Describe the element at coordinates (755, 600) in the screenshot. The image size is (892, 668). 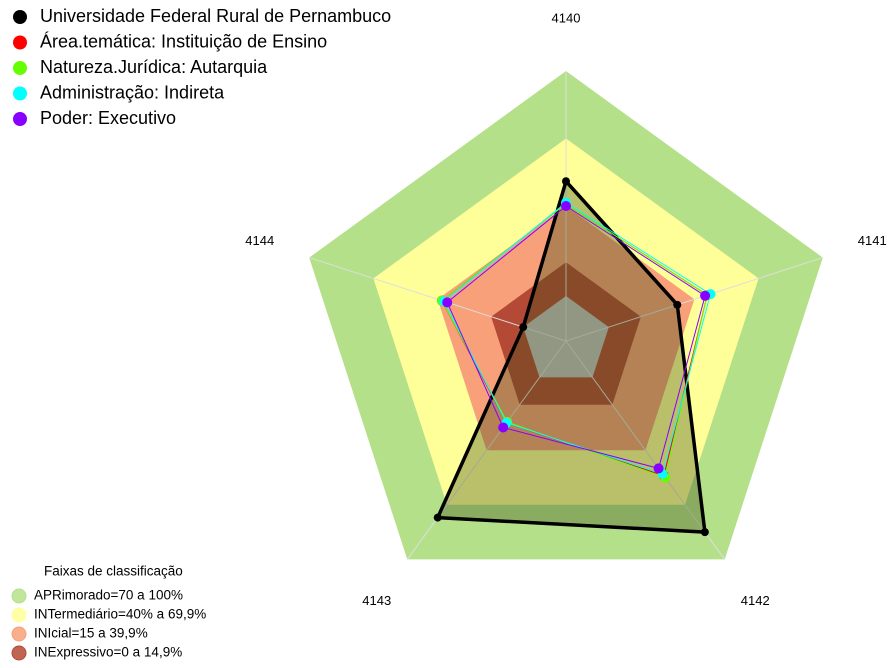
I see `axis-label: 4142` at that location.